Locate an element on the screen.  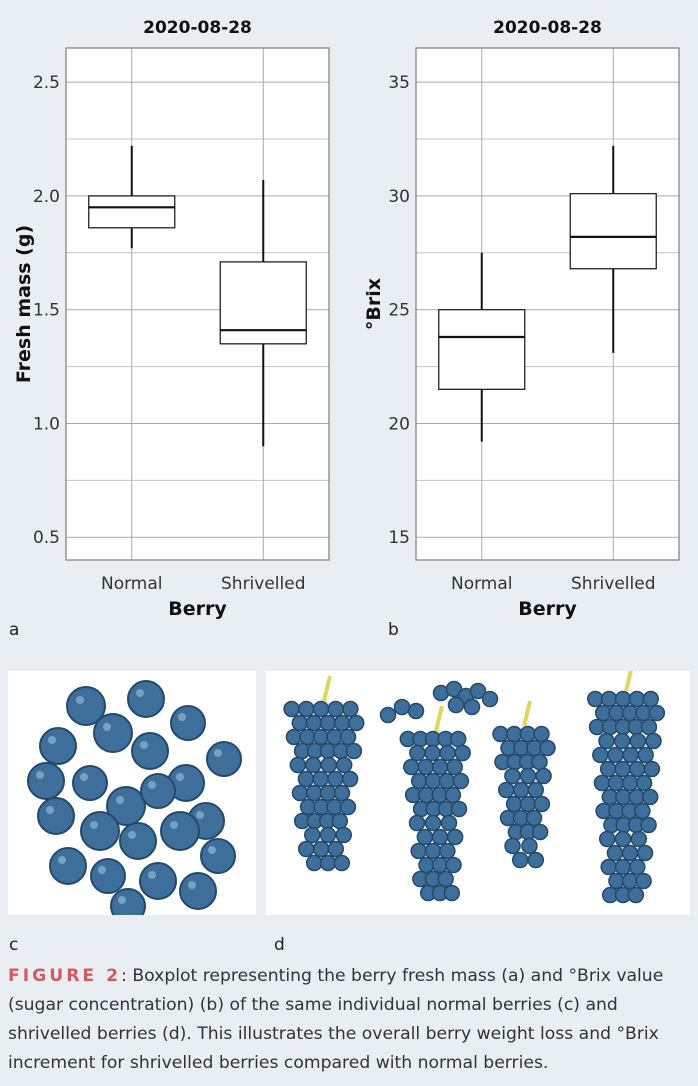
normal-berries-image is located at coordinates (134, 797).